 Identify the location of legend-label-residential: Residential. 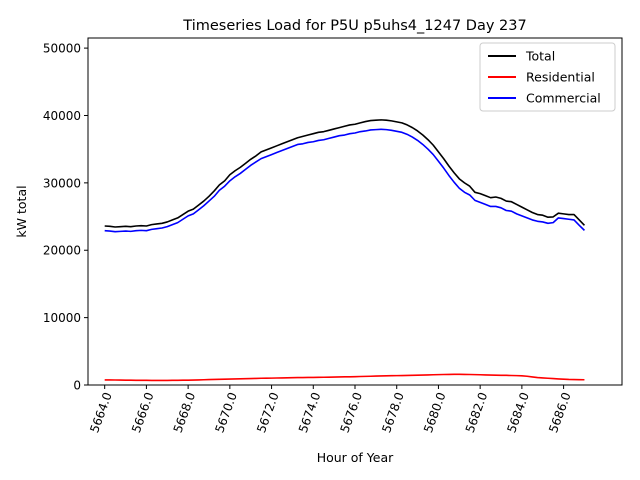
(560, 77).